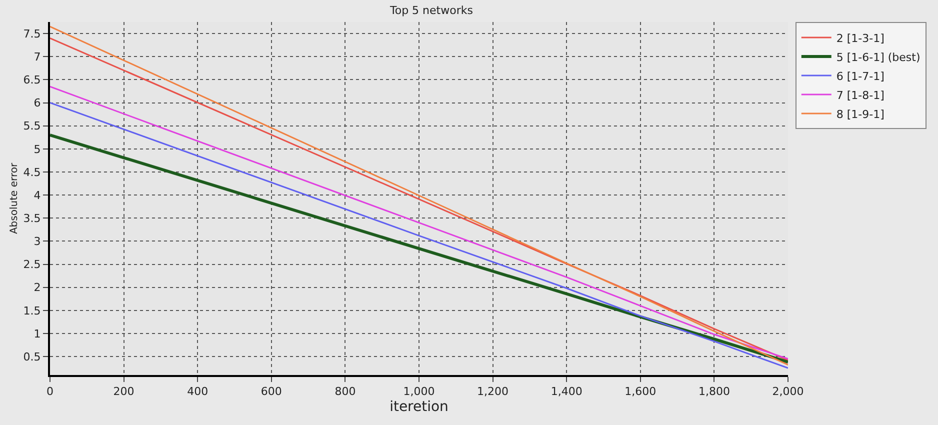 Image resolution: width=938 pixels, height=425 pixels. I want to click on y-tick-label: 4, so click(37, 195).